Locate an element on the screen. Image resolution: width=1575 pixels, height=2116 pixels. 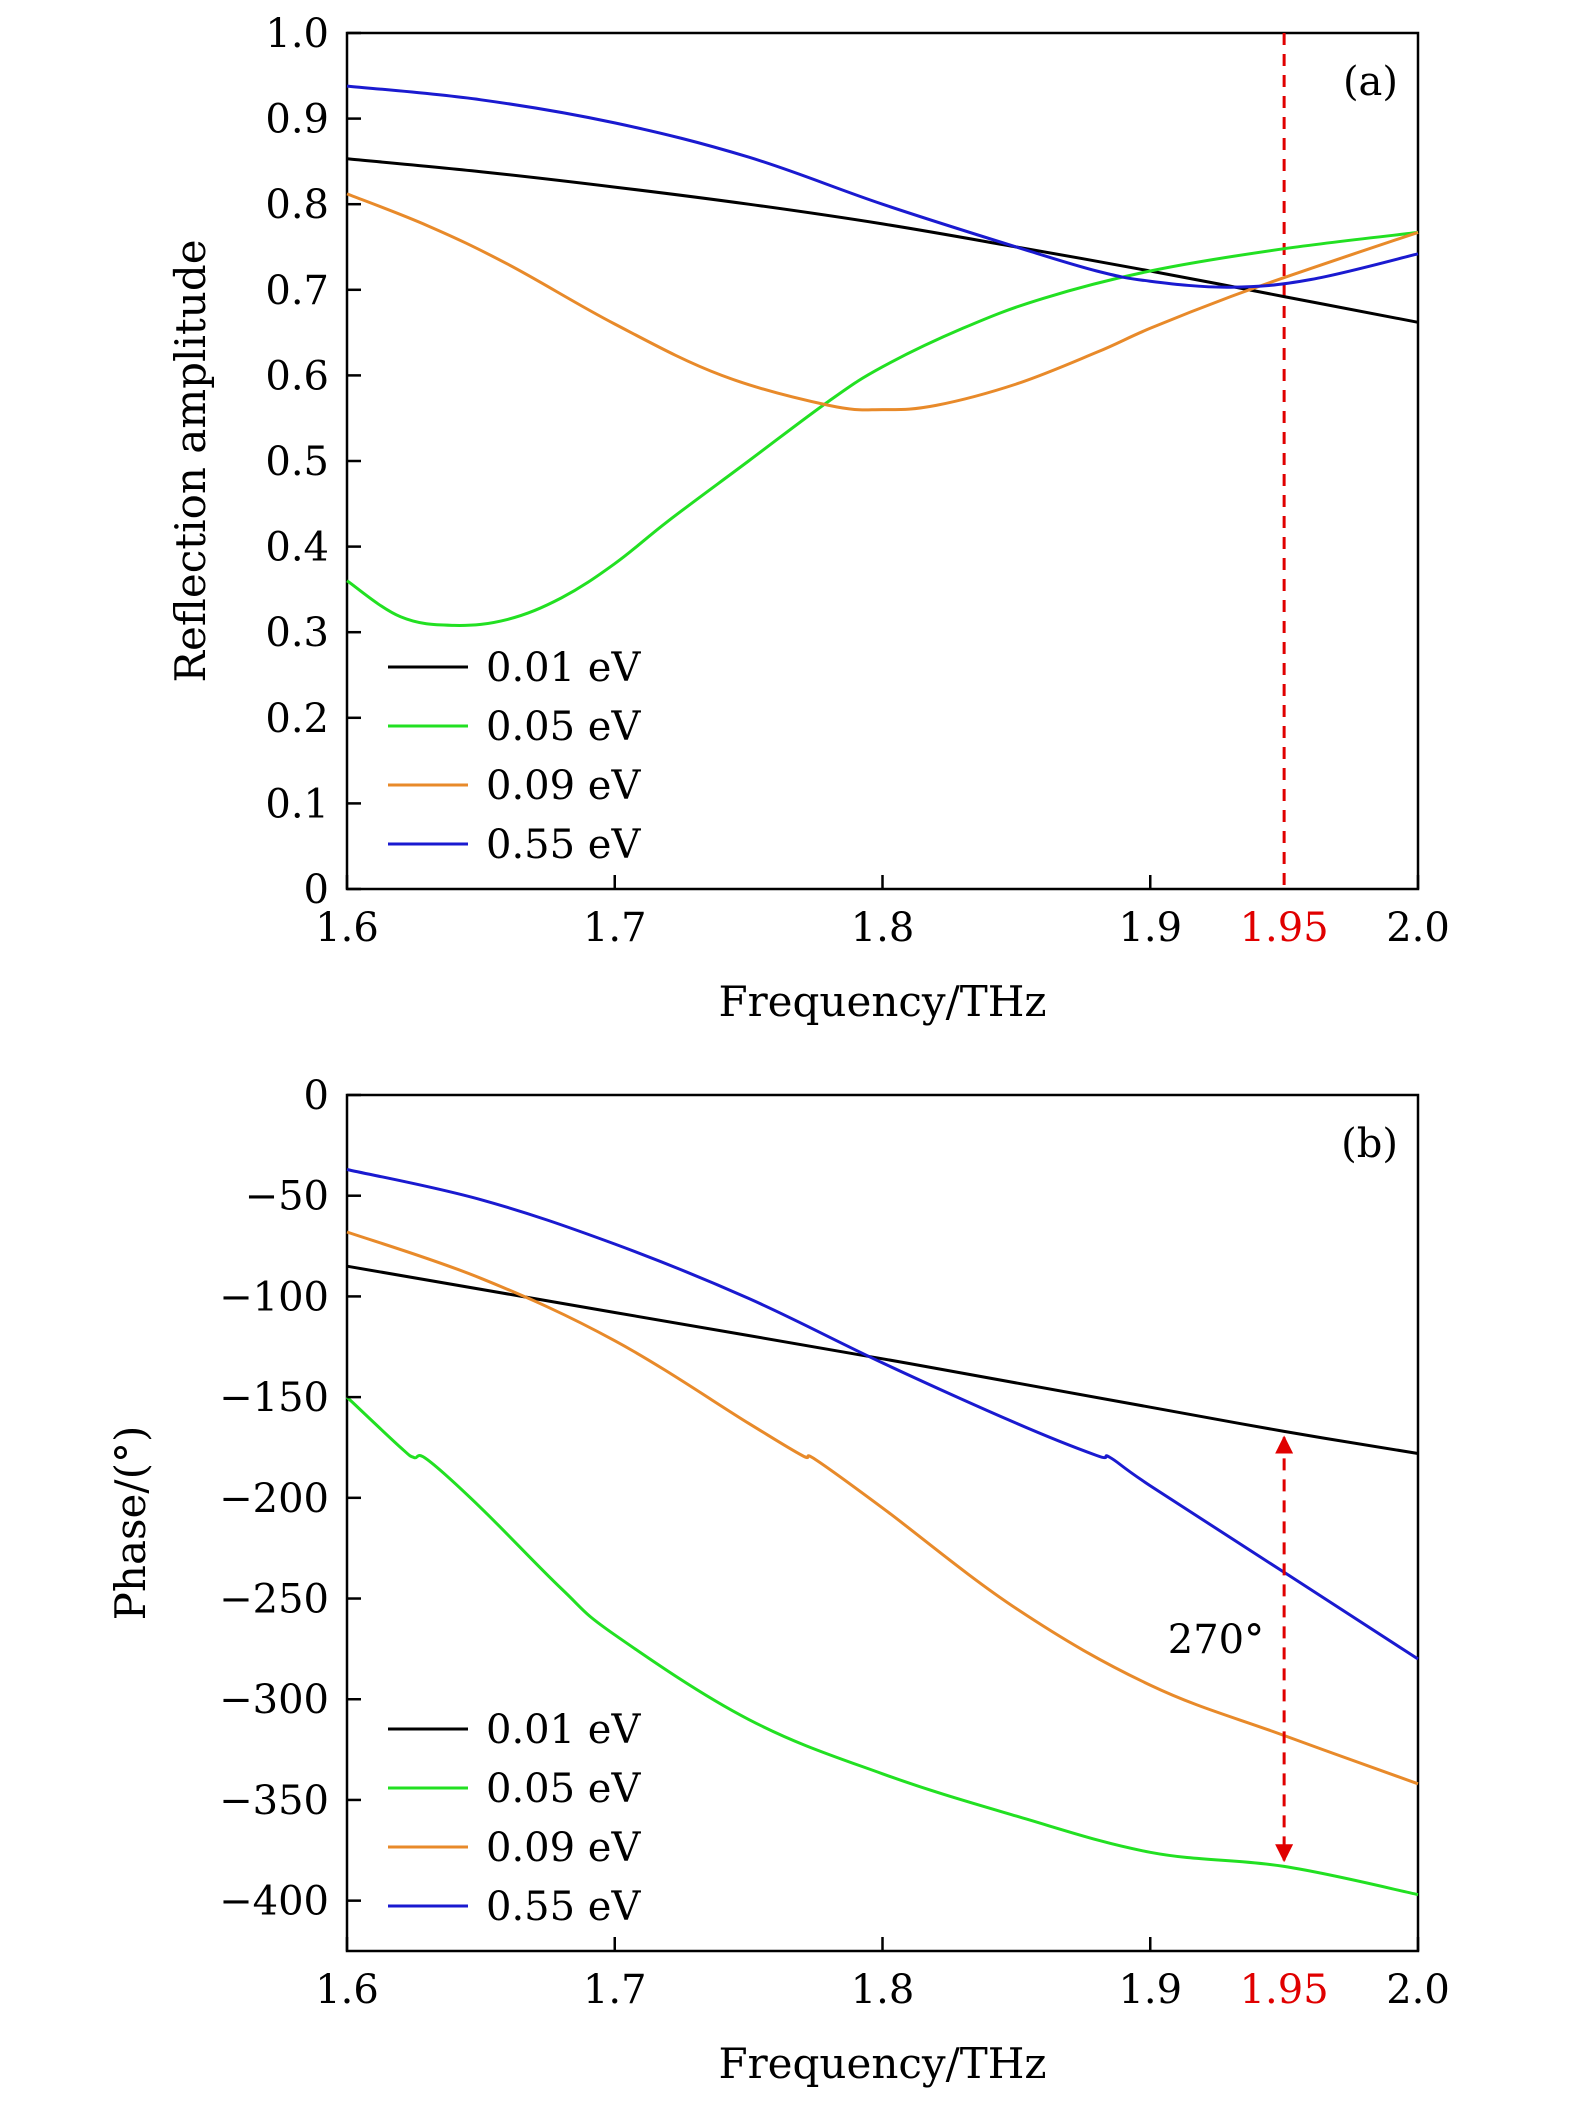
y-axis-ticks: 0 0.1 0.2 0.3 0.4 0.5 0.6 0.7 0.8 0.9 1.0 is located at coordinates (313, 462).